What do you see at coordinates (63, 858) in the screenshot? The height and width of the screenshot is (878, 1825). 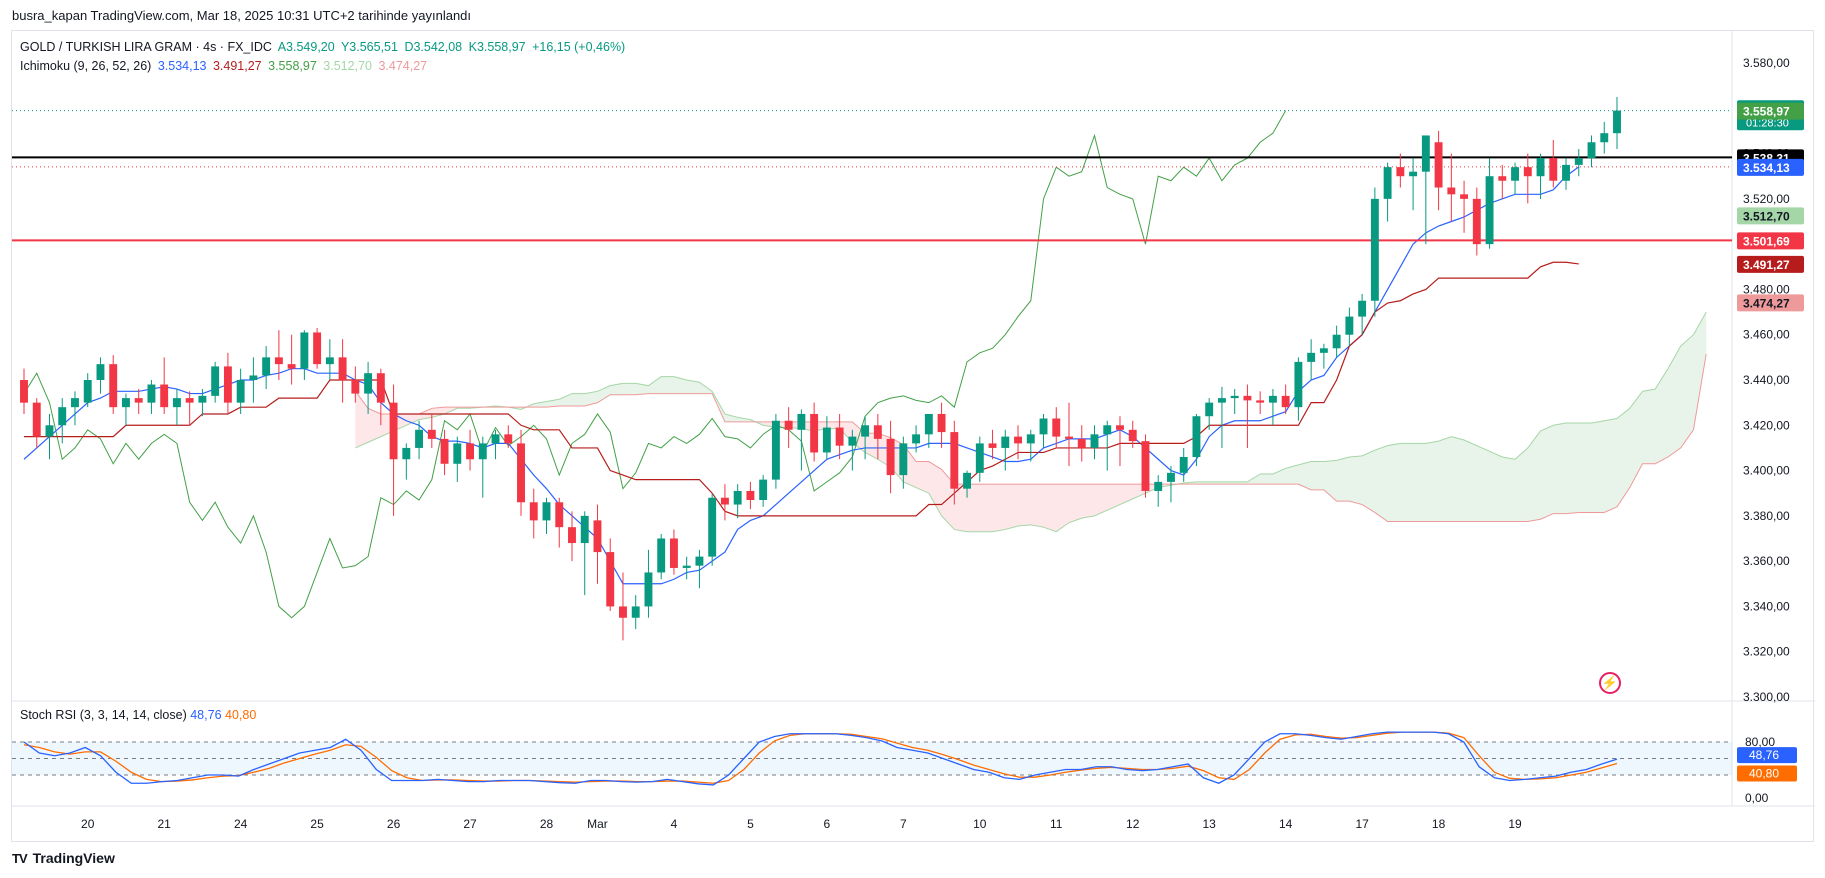 I see `footer-brand: TV TradingView` at bounding box center [63, 858].